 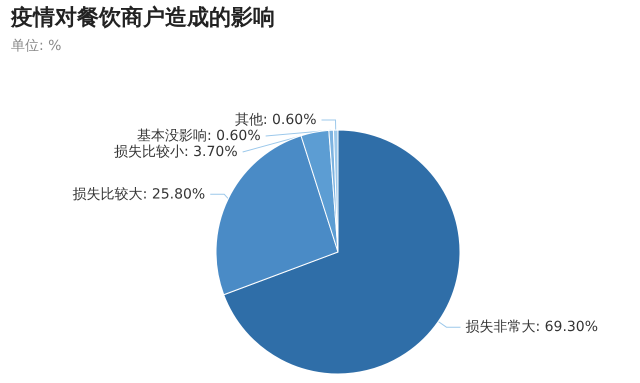 What do you see at coordinates (176, 152) in the screenshot?
I see `slice-label: 损失比较小: 3.70%` at bounding box center [176, 152].